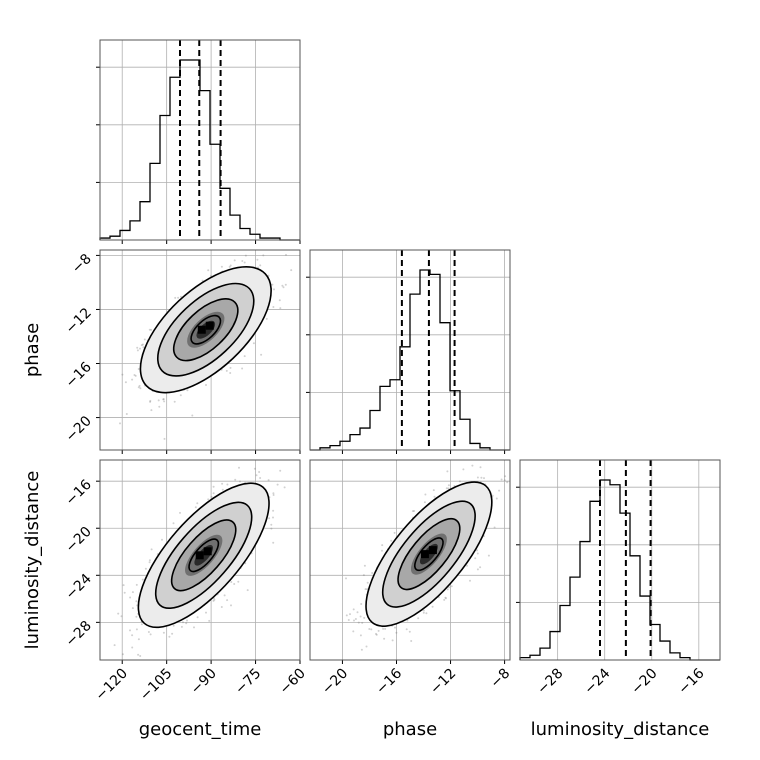  I want to click on histogram-luminosity-distance, so click(619, 570).